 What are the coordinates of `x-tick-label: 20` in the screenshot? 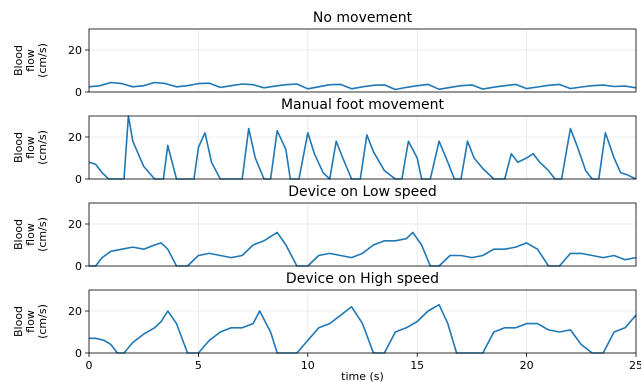 It's located at (527, 365).